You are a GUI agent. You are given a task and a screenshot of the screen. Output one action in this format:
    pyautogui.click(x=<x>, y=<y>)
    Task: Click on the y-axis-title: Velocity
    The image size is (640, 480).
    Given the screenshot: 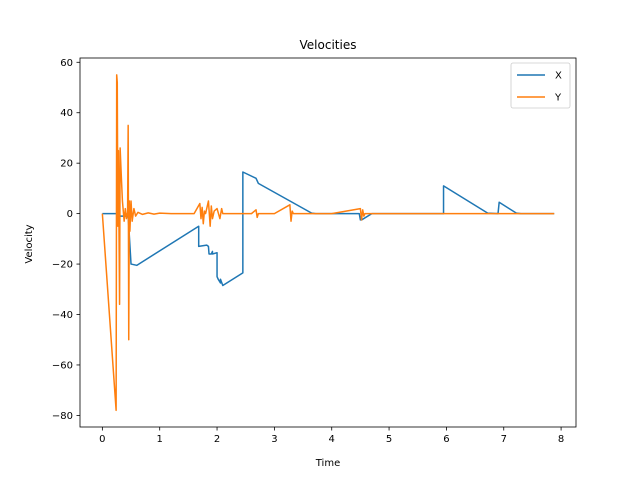 What is the action you would take?
    pyautogui.click(x=29, y=243)
    